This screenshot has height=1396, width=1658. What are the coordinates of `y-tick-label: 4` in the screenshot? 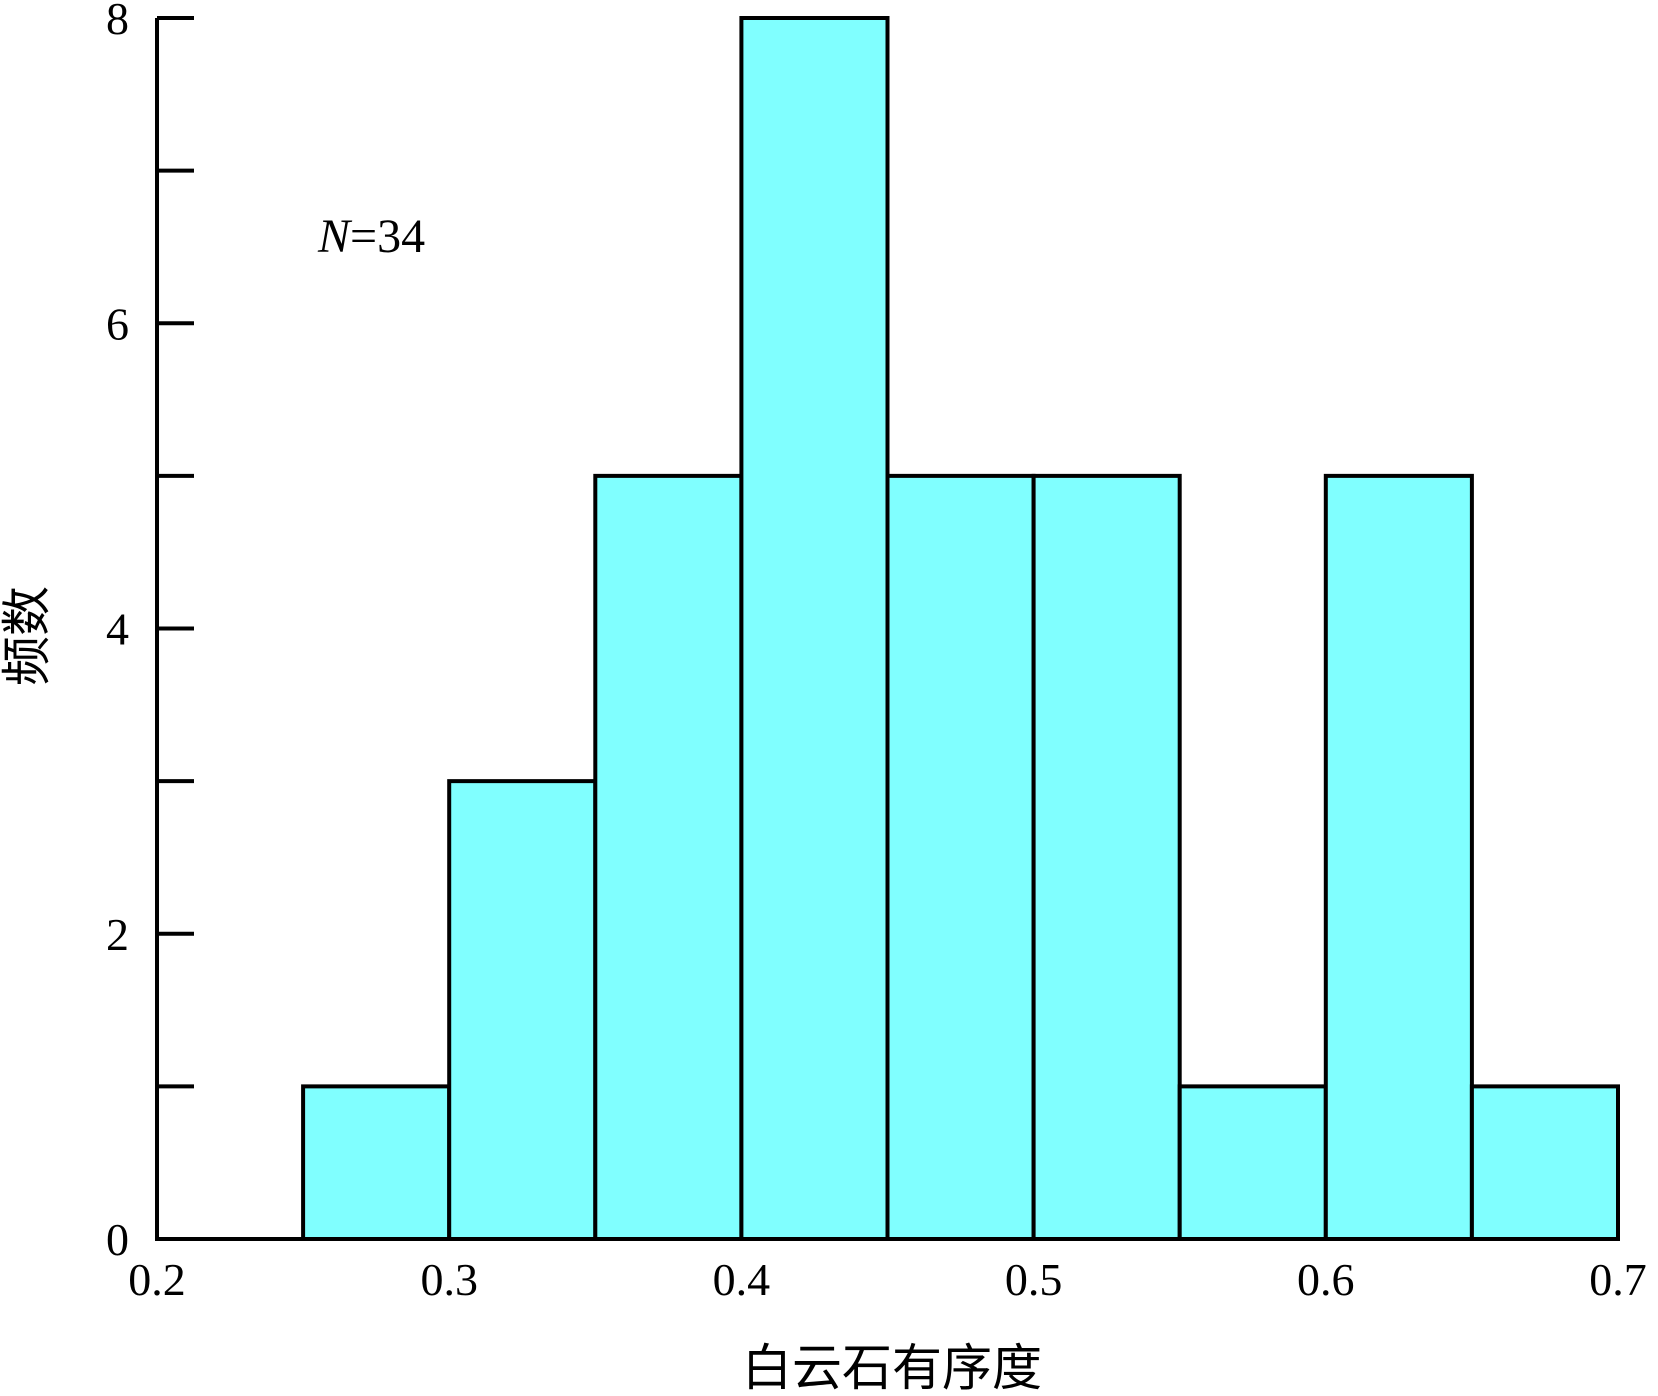 It's located at (117, 629).